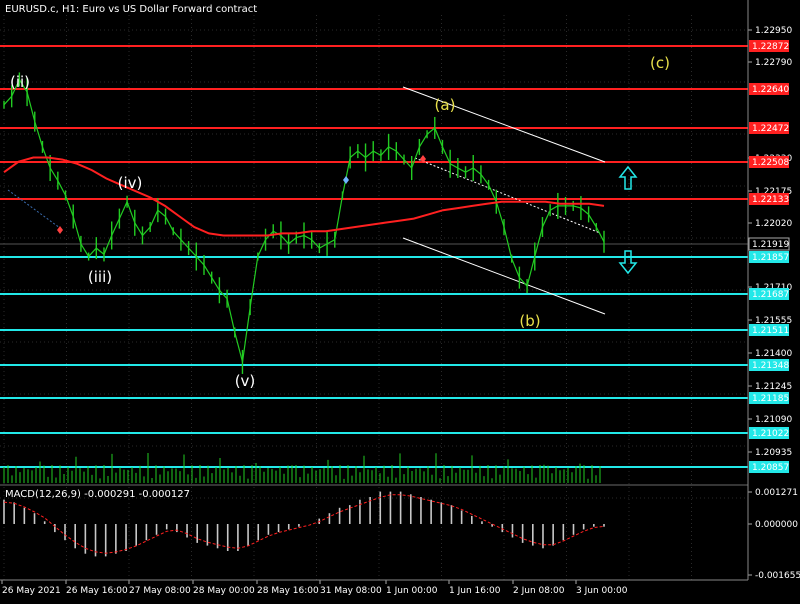  I want to click on price-tick-label: 1.21245, so click(773, 387).